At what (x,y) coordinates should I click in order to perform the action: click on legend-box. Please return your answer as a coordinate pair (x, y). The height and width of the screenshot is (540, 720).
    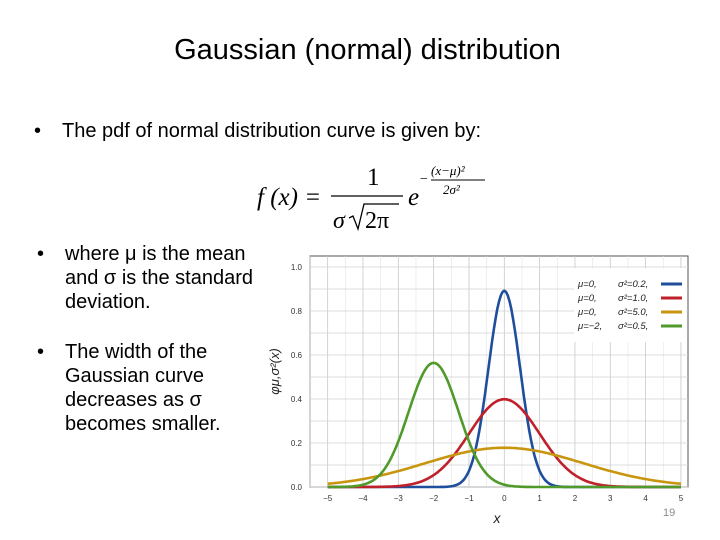
    Looking at the image, I should click on (630, 305).